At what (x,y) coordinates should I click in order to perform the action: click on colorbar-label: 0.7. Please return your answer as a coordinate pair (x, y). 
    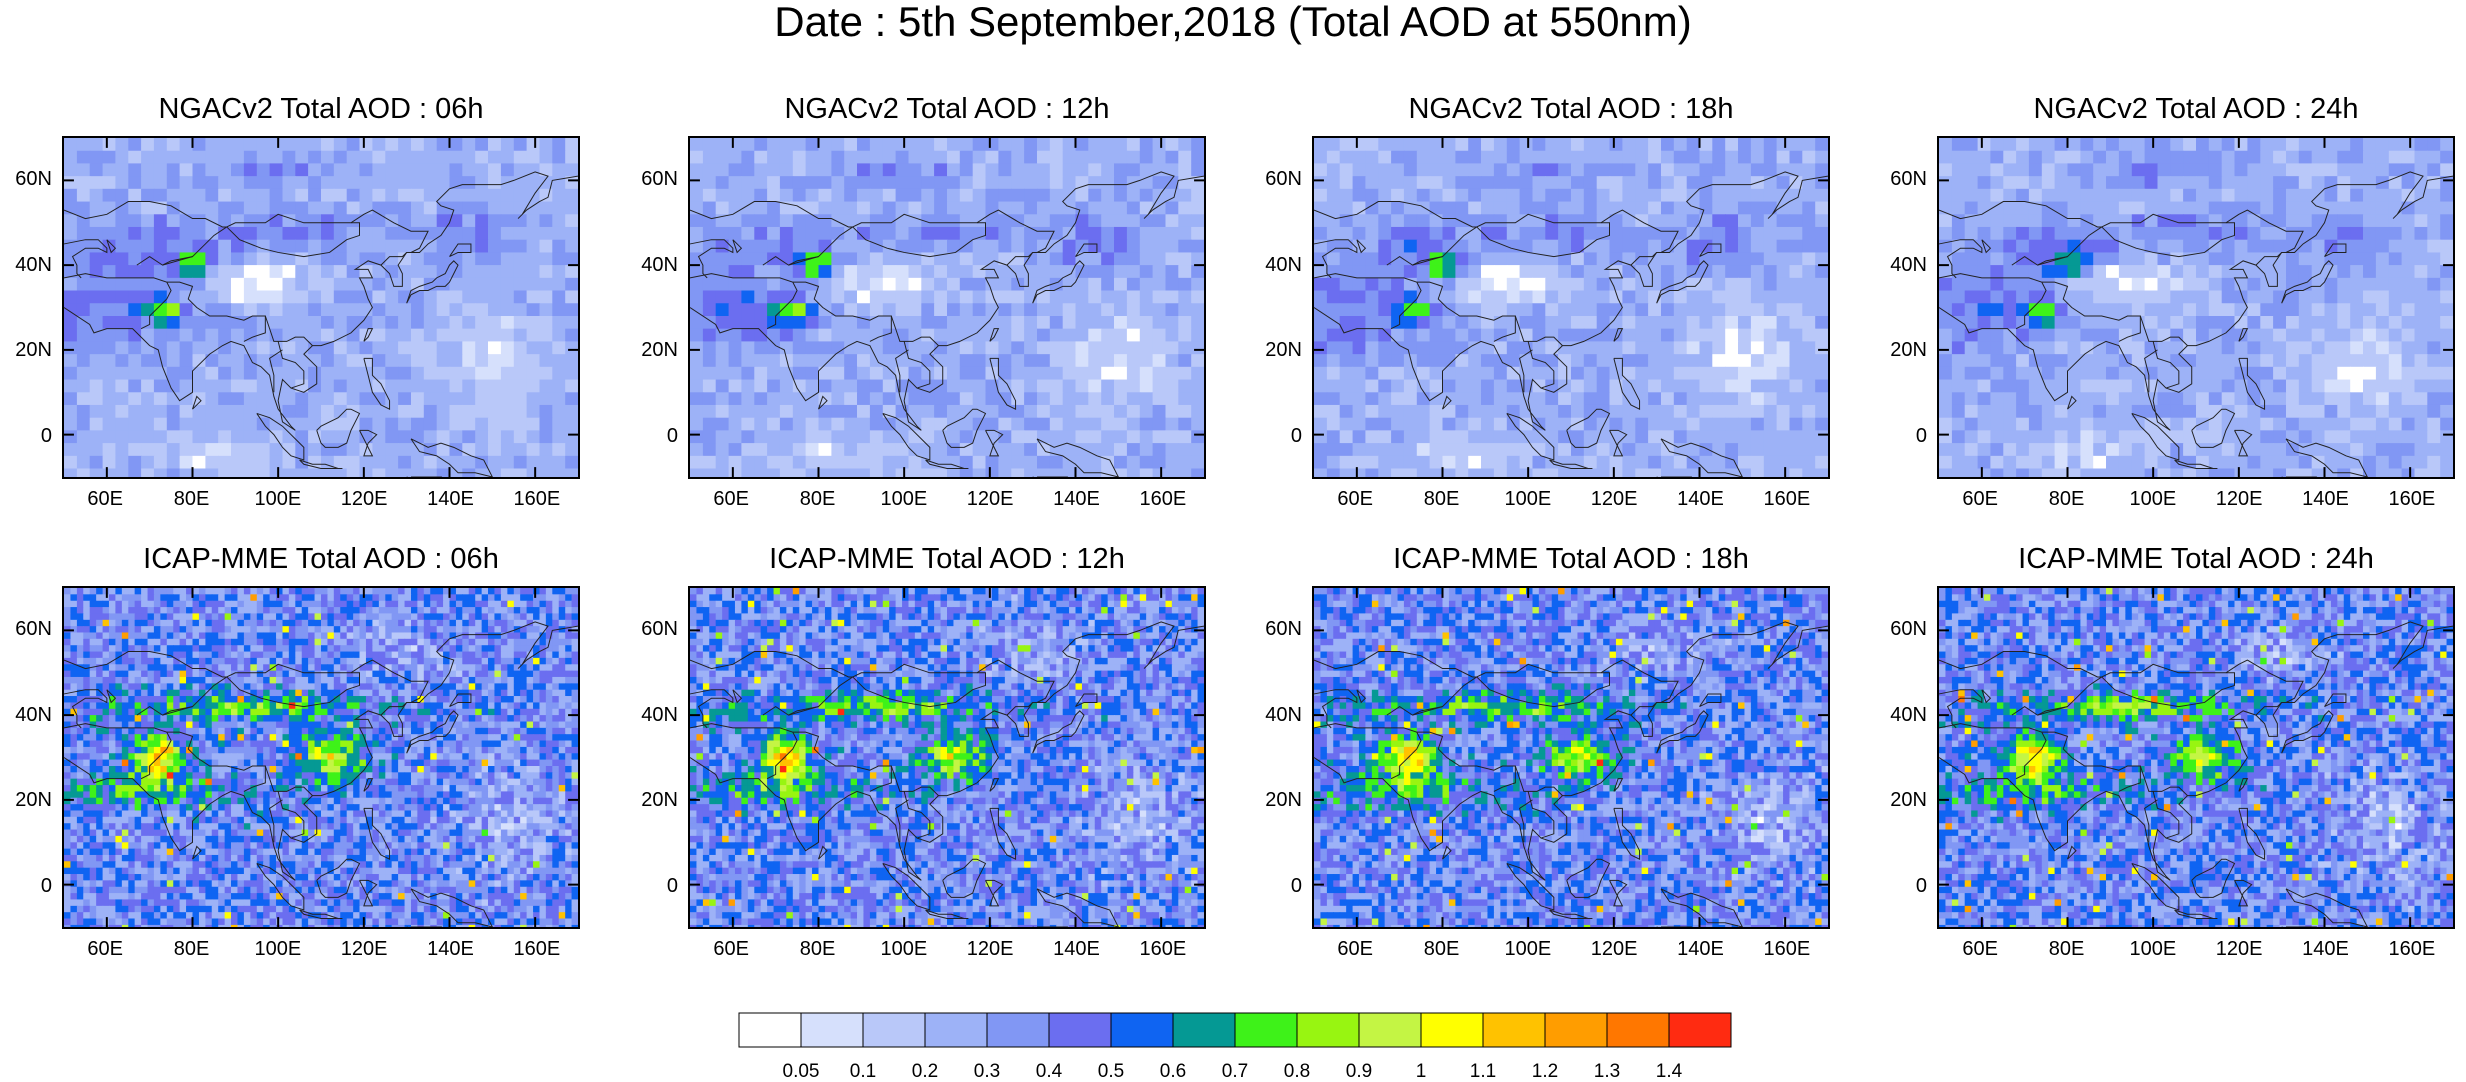
    Looking at the image, I should click on (1235, 1072).